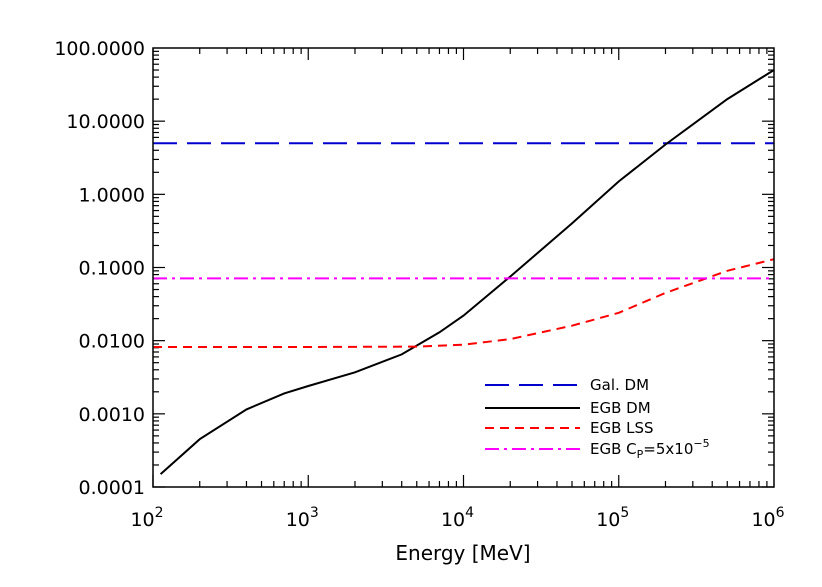 The width and height of the screenshot is (822, 587). I want to click on y-tick-label: 0.1000, so click(112, 269).